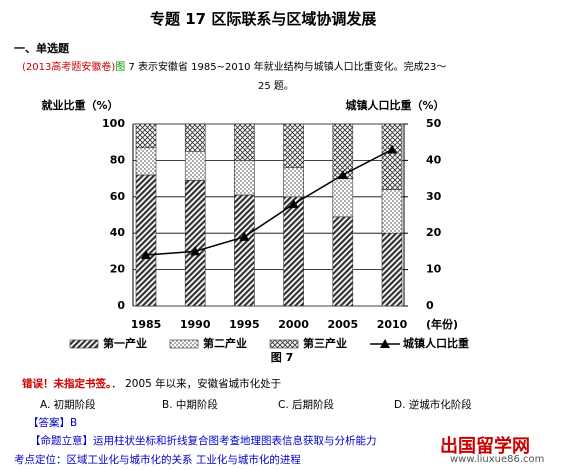 The width and height of the screenshot is (564, 470). Describe the element at coordinates (69, 67) in the screenshot. I see `source: (2013高考题安徽卷)` at that location.